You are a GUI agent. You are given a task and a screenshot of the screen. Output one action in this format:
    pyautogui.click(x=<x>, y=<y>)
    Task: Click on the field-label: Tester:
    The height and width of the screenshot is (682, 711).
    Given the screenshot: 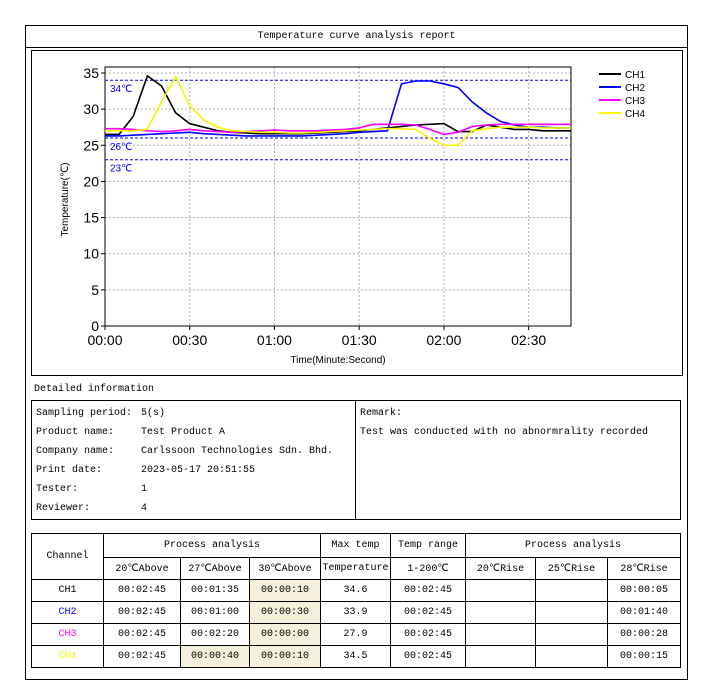 What is the action you would take?
    pyautogui.click(x=57, y=489)
    